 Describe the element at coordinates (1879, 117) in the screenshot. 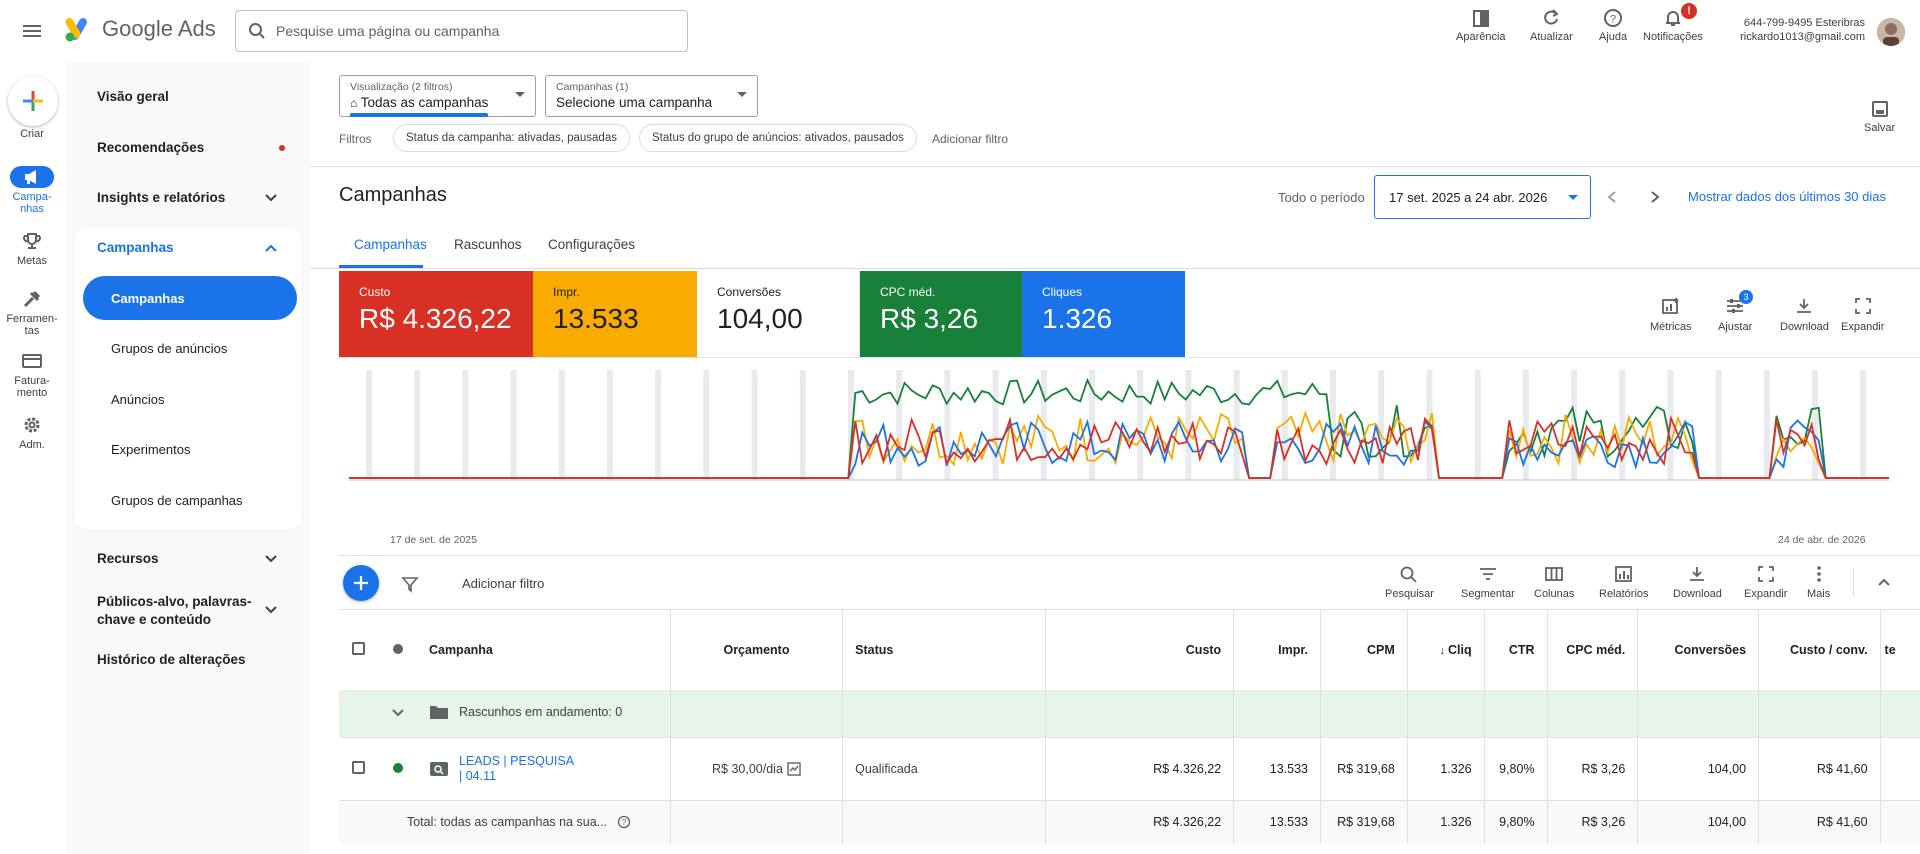

I see `save-button: Salvar` at that location.